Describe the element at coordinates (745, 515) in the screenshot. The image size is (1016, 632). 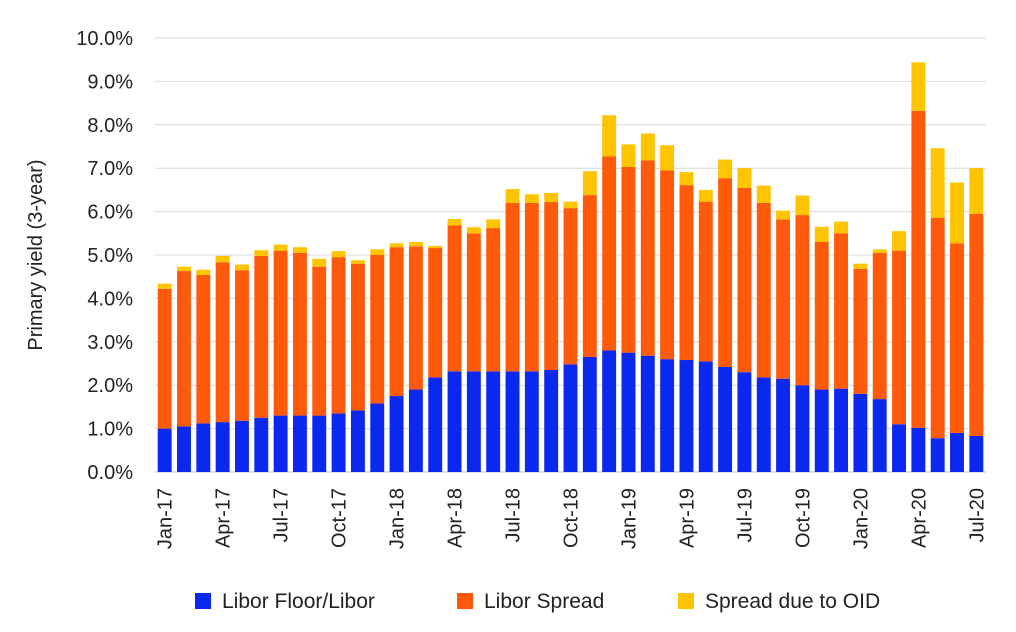
I see `x-tick-label: Jul-19` at that location.